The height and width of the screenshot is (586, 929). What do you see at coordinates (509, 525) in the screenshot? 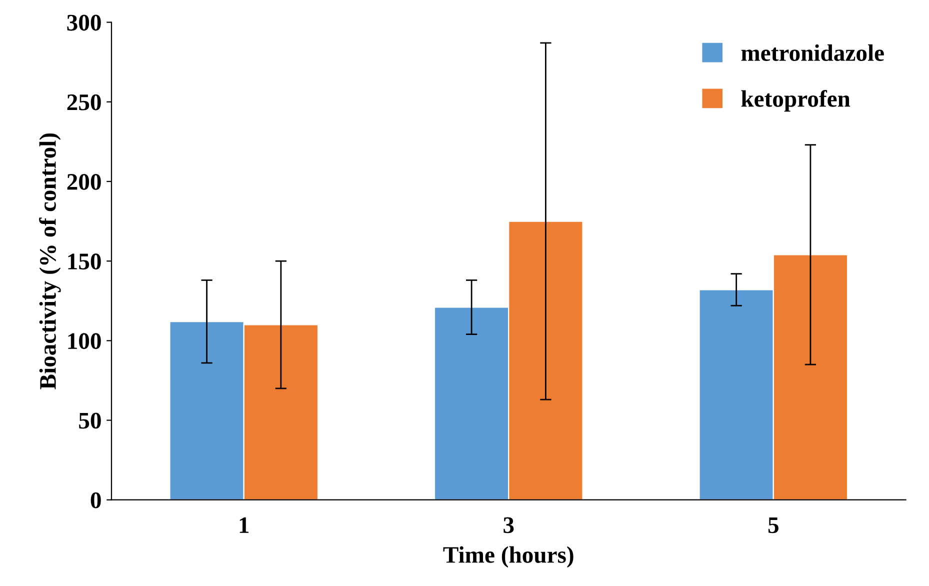
I see `x-tick-label: 3` at bounding box center [509, 525].